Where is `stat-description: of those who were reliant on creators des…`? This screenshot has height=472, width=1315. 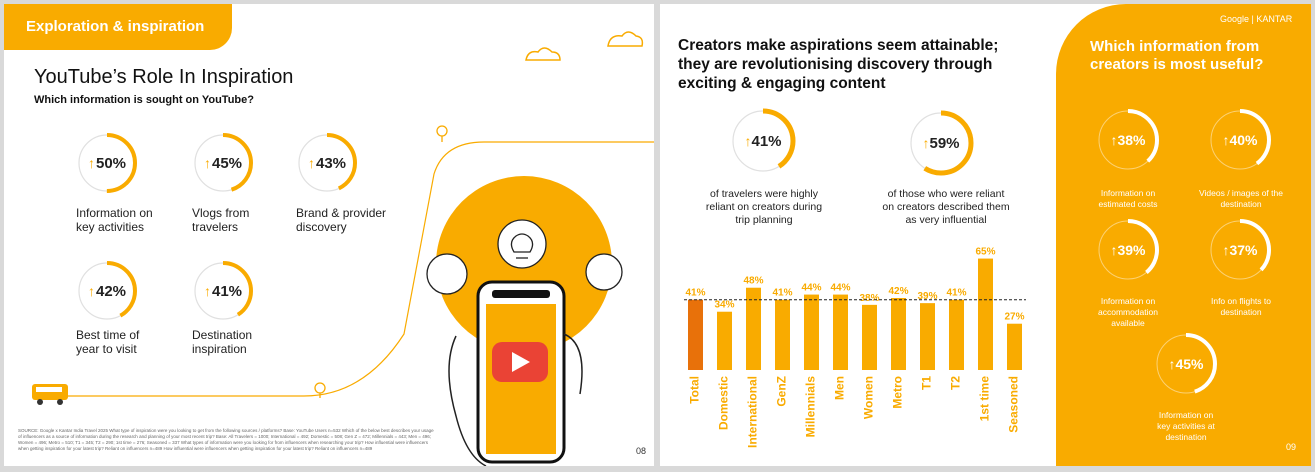 stat-description: of those who were reliant on creators des… is located at coordinates (946, 207).